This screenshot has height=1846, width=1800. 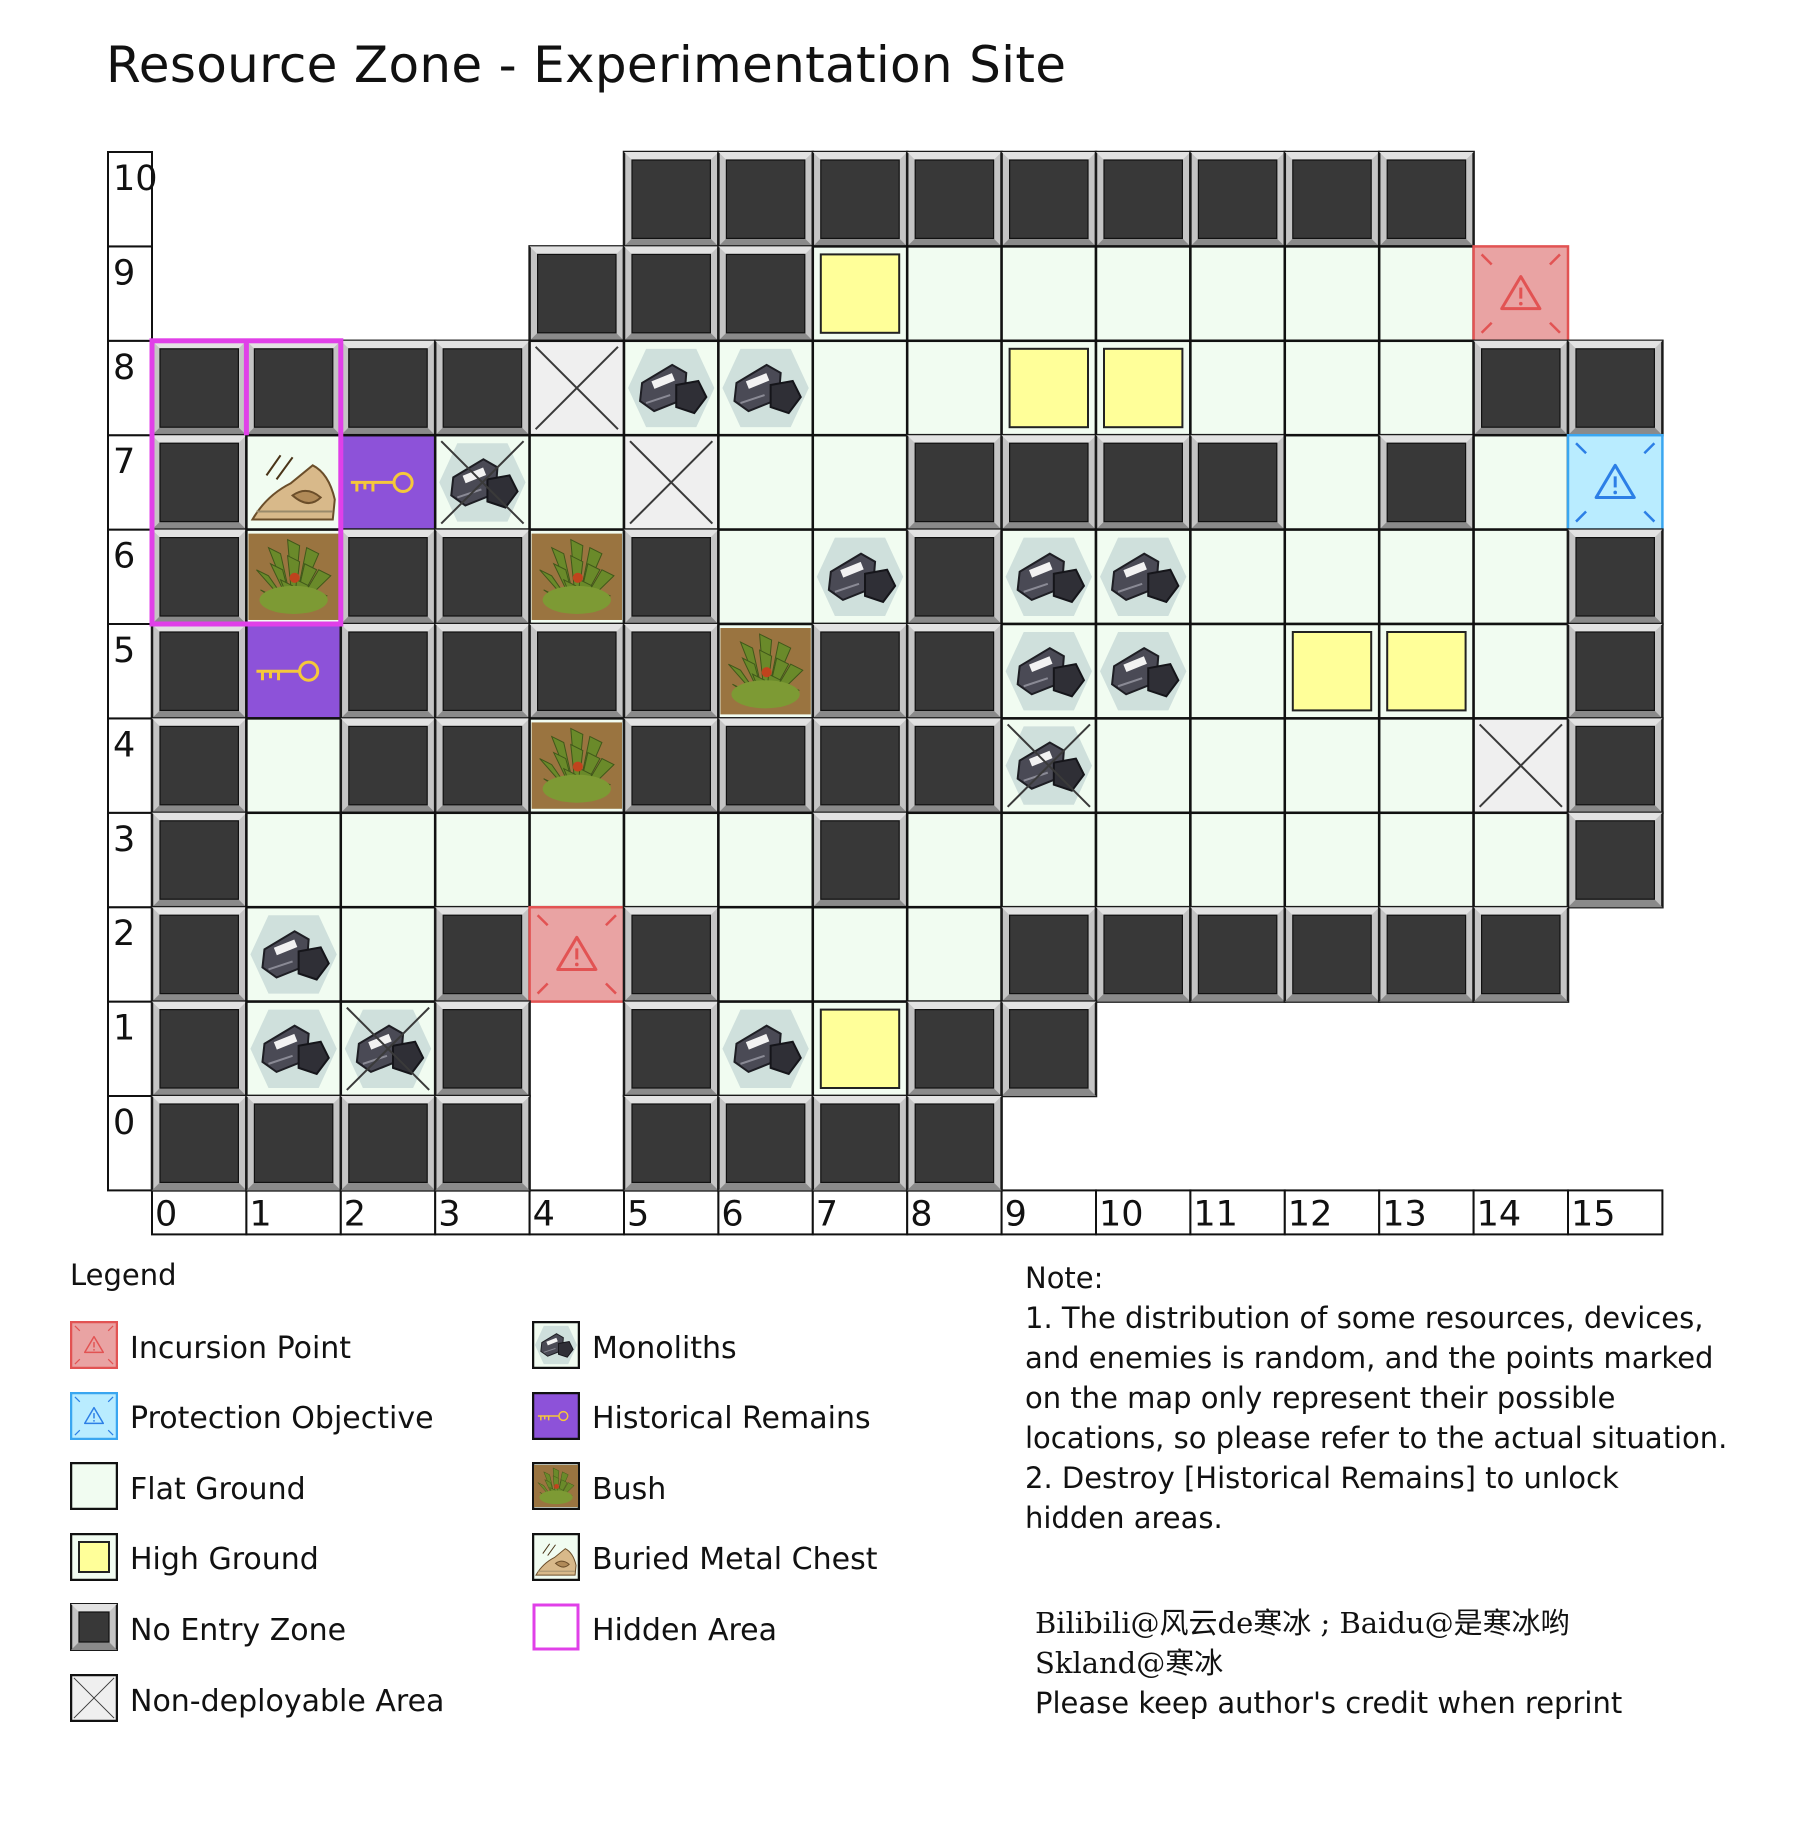 What do you see at coordinates (124, 1123) in the screenshot?
I see `y-axis-label: 0` at bounding box center [124, 1123].